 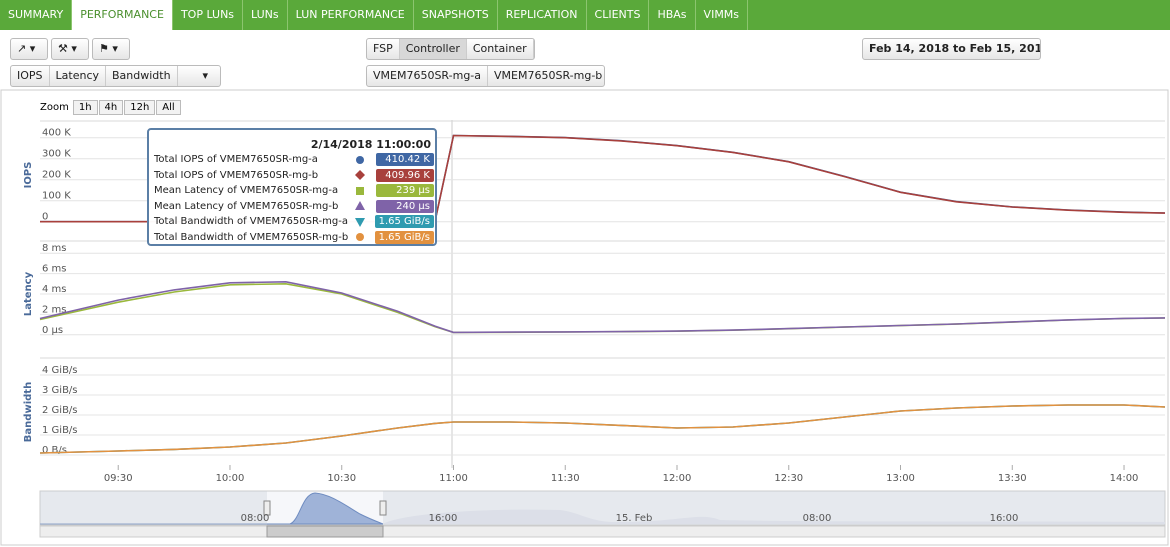 I want to click on y-tick-label: 1 GiB/s, so click(x=60, y=430).